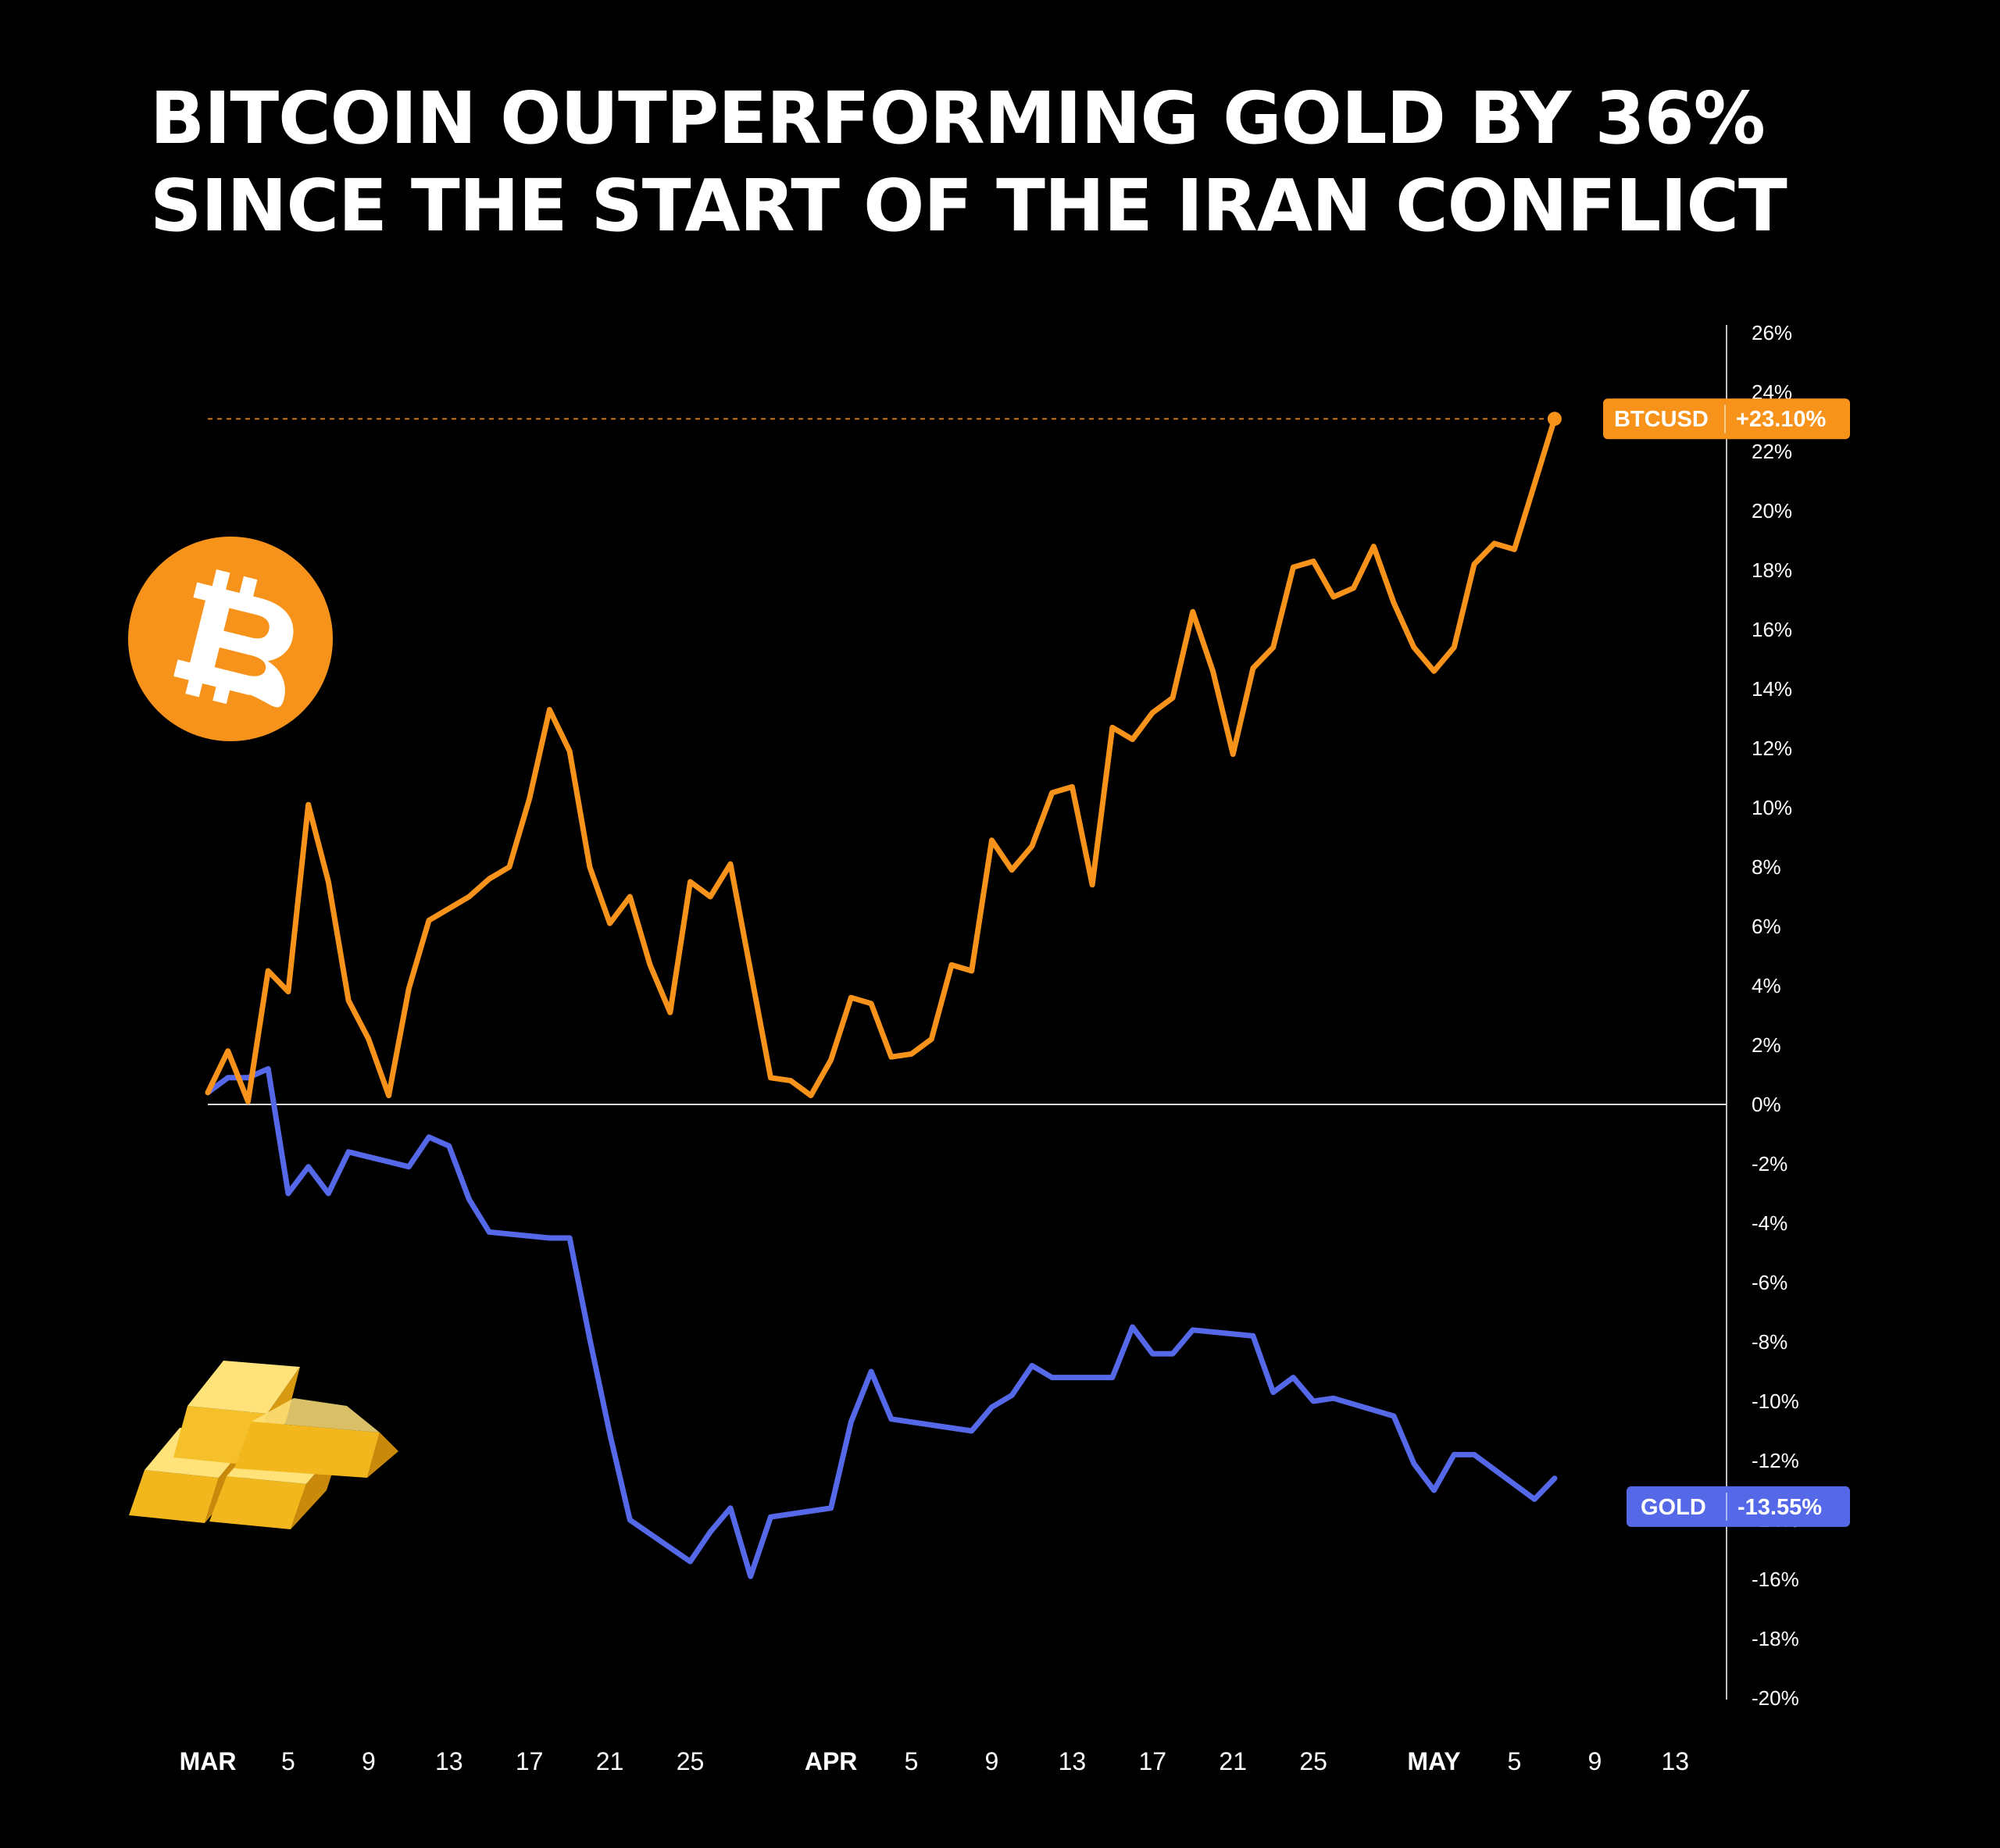 The height and width of the screenshot is (1848, 2000). What do you see at coordinates (1772, 570) in the screenshot?
I see `y-tick-label: 18%` at bounding box center [1772, 570].